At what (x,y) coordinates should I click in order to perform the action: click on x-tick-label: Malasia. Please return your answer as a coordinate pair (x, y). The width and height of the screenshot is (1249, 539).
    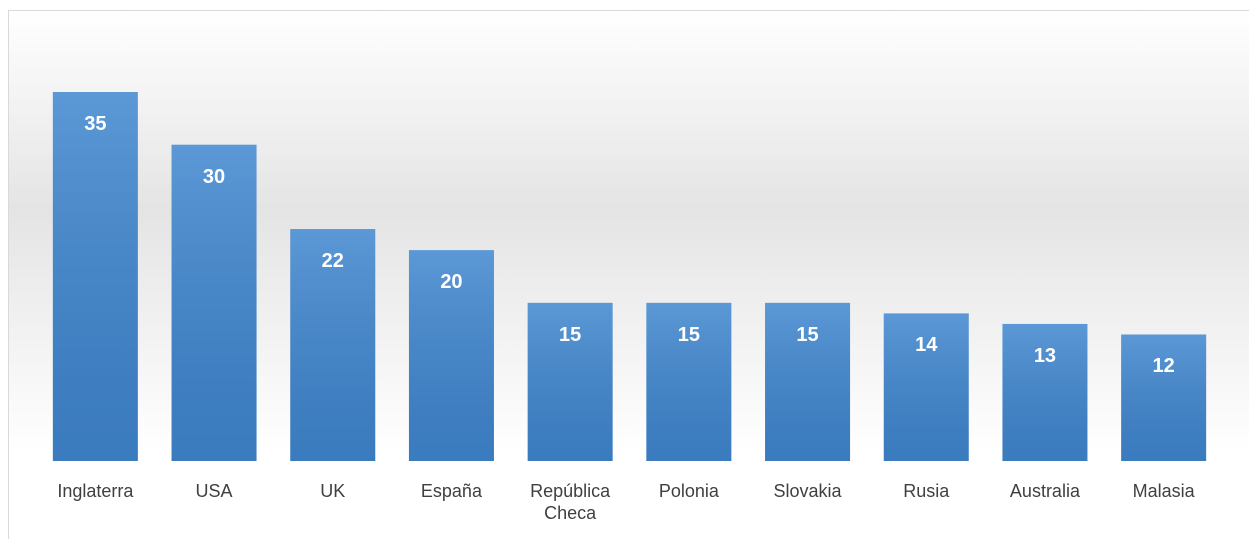
    Looking at the image, I should click on (1163, 491).